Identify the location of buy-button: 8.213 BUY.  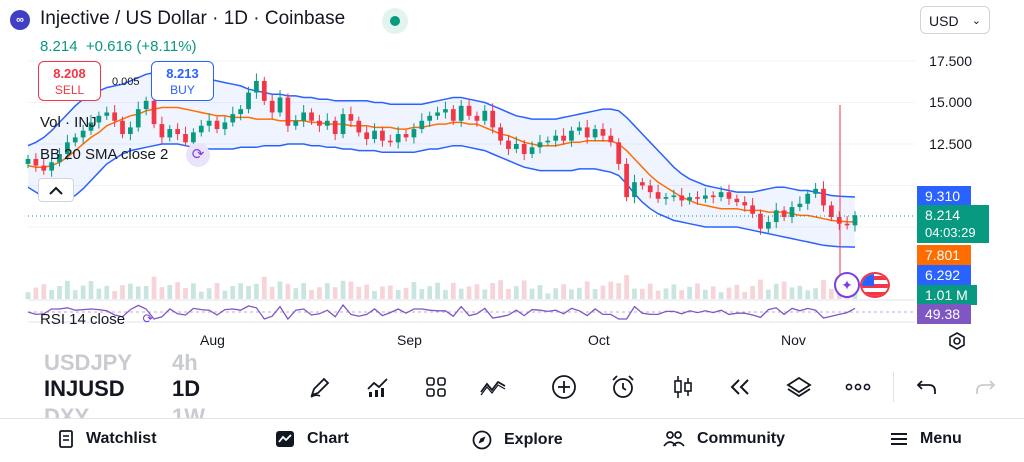
(182, 81).